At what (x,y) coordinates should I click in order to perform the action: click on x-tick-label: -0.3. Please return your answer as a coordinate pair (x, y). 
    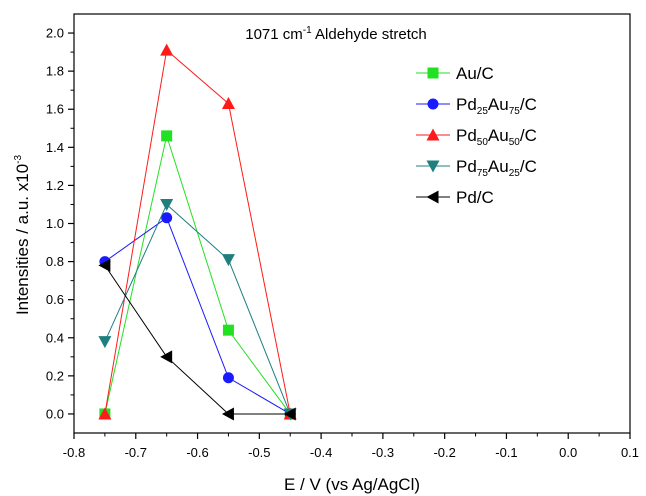
    Looking at the image, I should click on (383, 452).